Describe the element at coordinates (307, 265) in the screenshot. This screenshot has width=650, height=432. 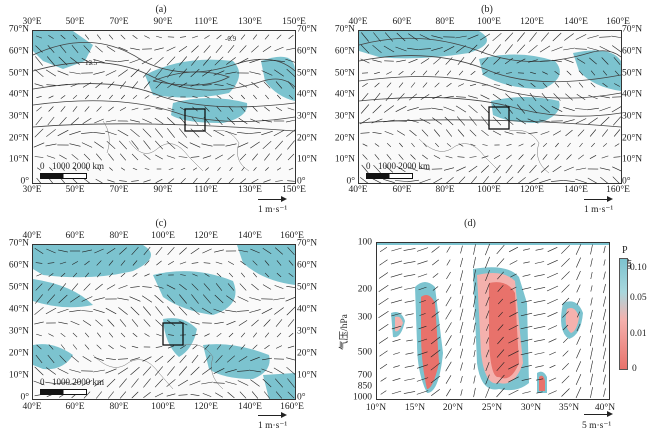
I see `lat-tick: 60°N` at that location.